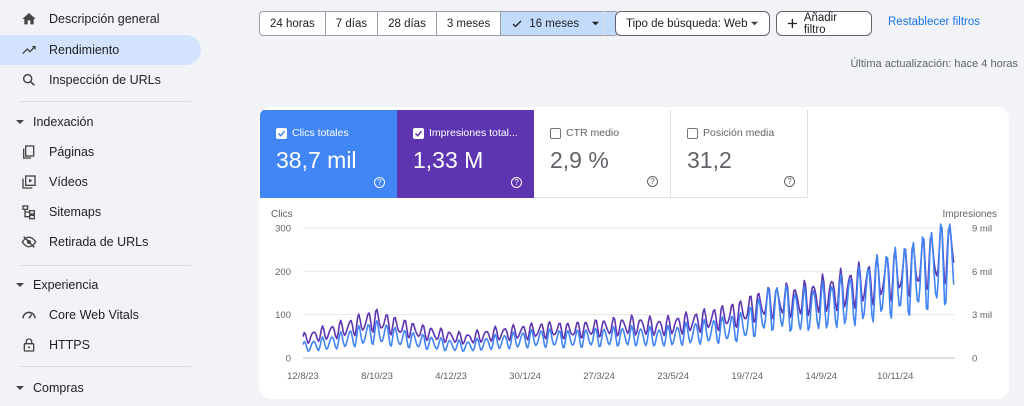 Image resolution: width=1024 pixels, height=406 pixels. I want to click on metric-value: 2,9 %, so click(579, 160).